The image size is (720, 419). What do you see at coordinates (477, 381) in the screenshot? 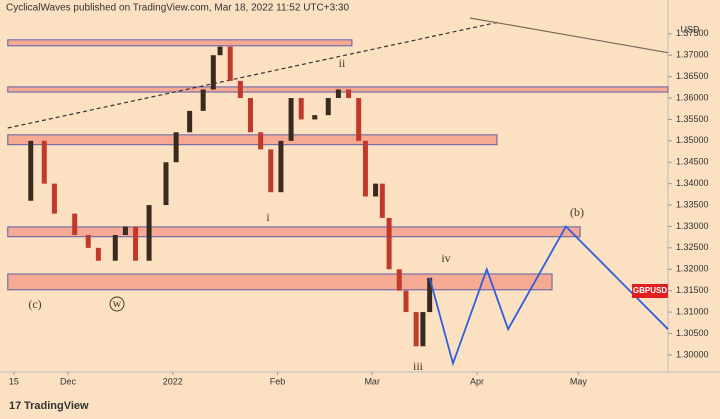
I see `x-tick-label: Apr` at bounding box center [477, 381].